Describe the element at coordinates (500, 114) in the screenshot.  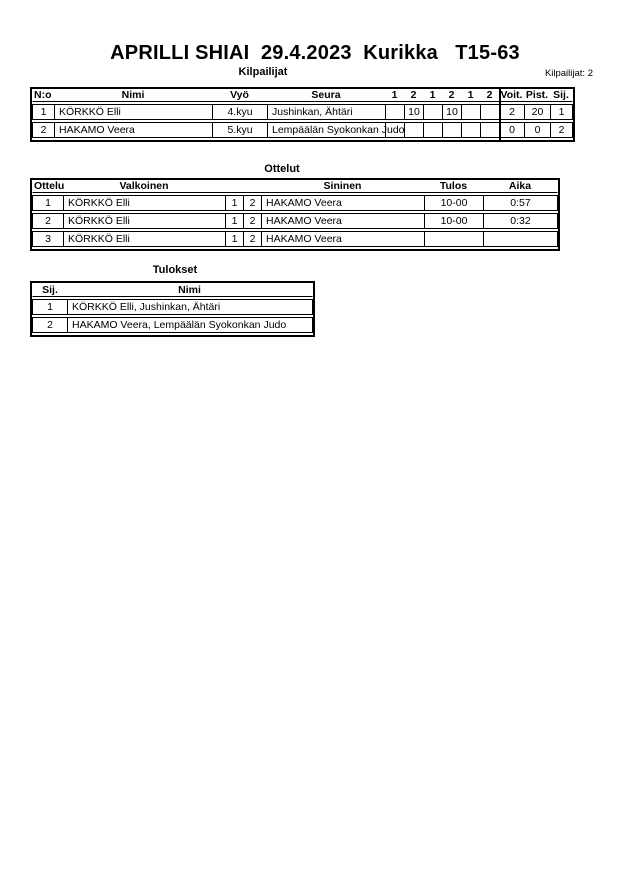
I see `results-section-divider-line` at that location.